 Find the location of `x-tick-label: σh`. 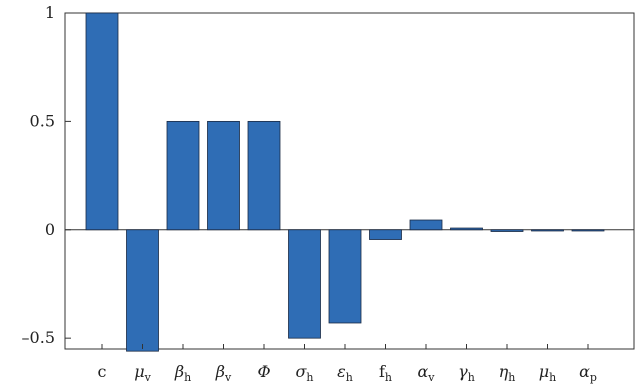

x-tick-label: σh is located at coordinates (304, 373).